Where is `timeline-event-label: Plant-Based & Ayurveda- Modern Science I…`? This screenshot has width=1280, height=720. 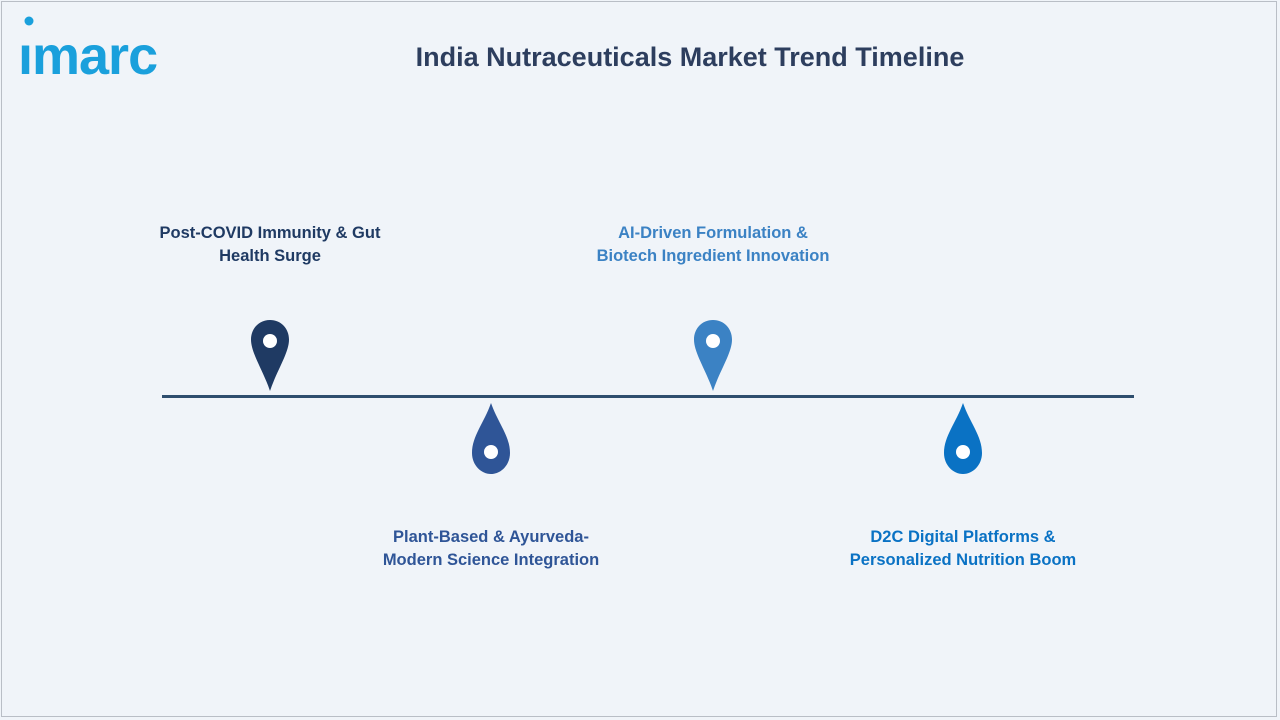
timeline-event-label: Plant-Based & Ayurveda- Modern Science I… is located at coordinates (491, 548).